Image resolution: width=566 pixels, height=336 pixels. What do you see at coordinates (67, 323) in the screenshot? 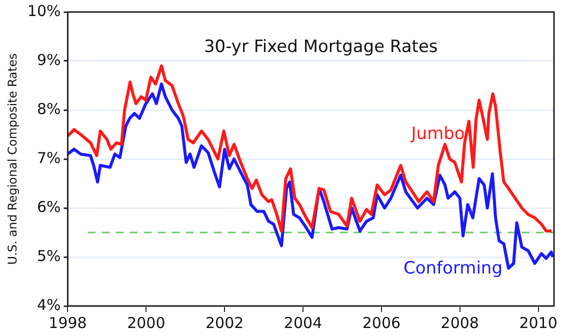
I see `x-tick-label: 1998` at bounding box center [67, 323].